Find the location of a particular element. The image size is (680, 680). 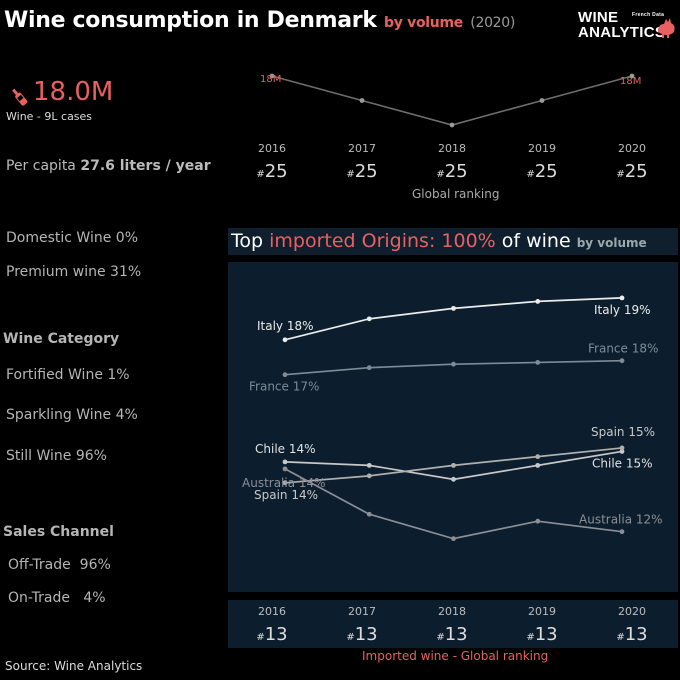

origins-header-bar is located at coordinates (453, 241).